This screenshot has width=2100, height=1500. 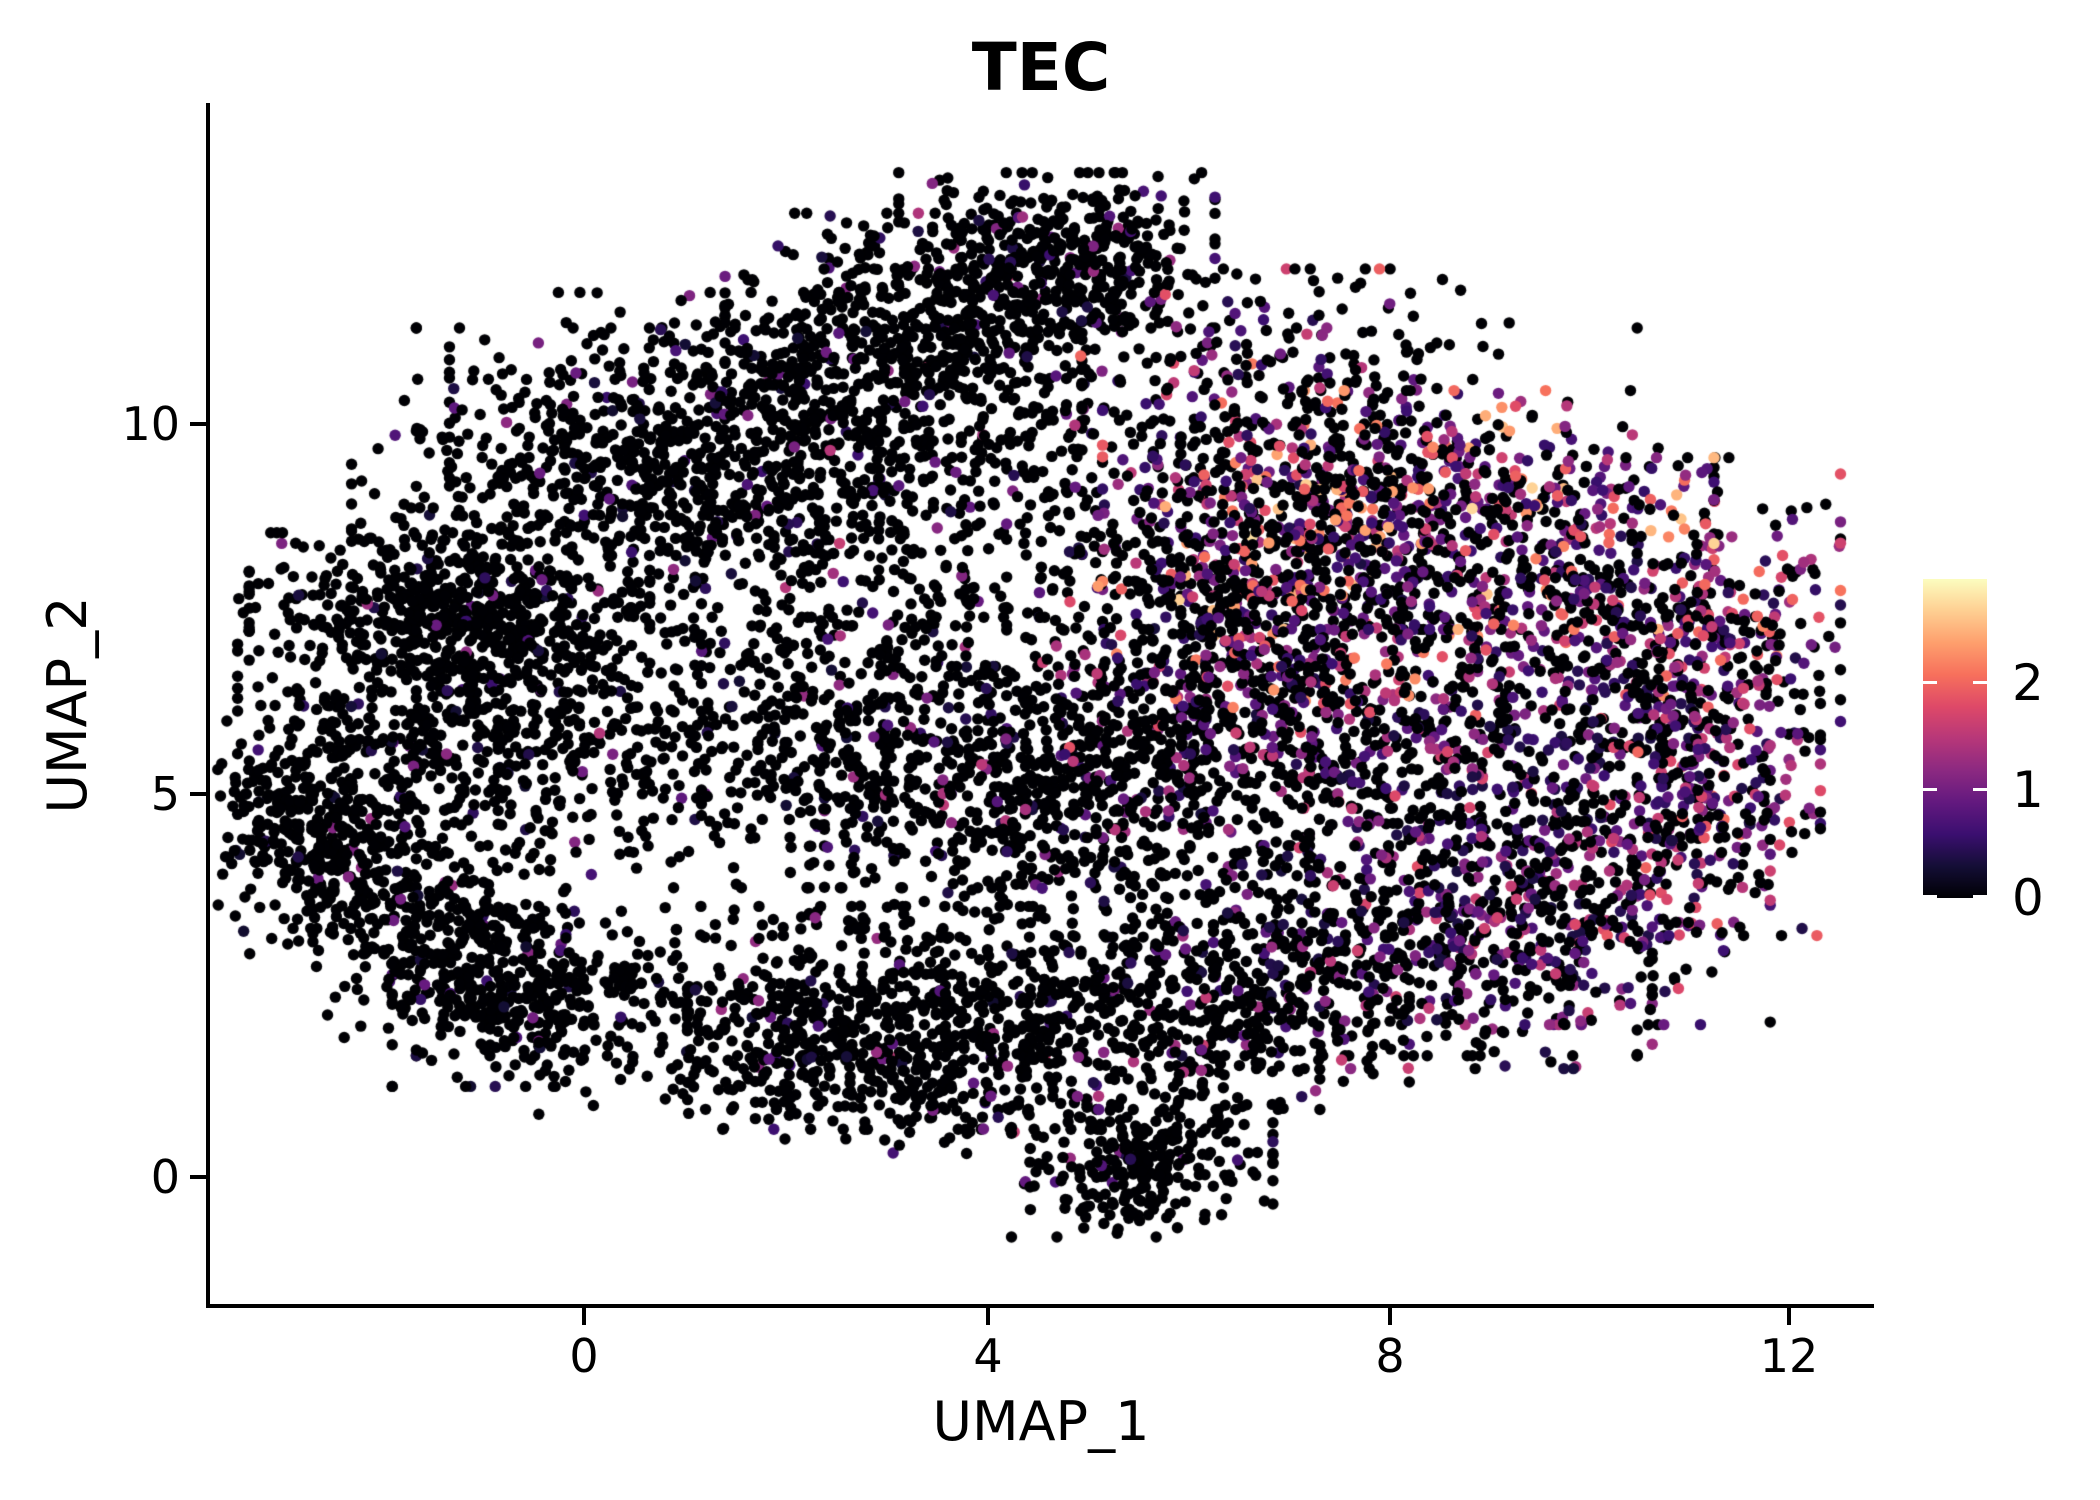 What do you see at coordinates (1390, 1356) in the screenshot?
I see `x-tick-label-8: 8` at bounding box center [1390, 1356].